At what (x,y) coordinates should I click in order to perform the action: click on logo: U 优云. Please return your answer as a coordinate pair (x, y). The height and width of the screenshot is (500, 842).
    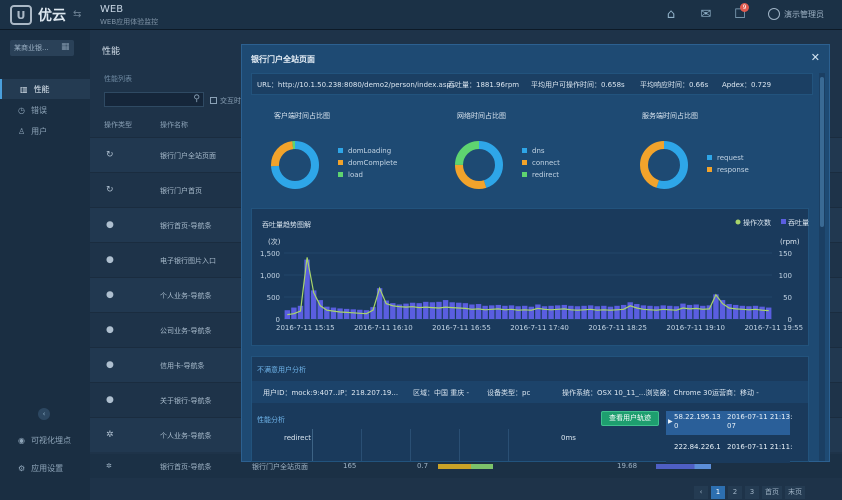
    Looking at the image, I should click on (38, 15).